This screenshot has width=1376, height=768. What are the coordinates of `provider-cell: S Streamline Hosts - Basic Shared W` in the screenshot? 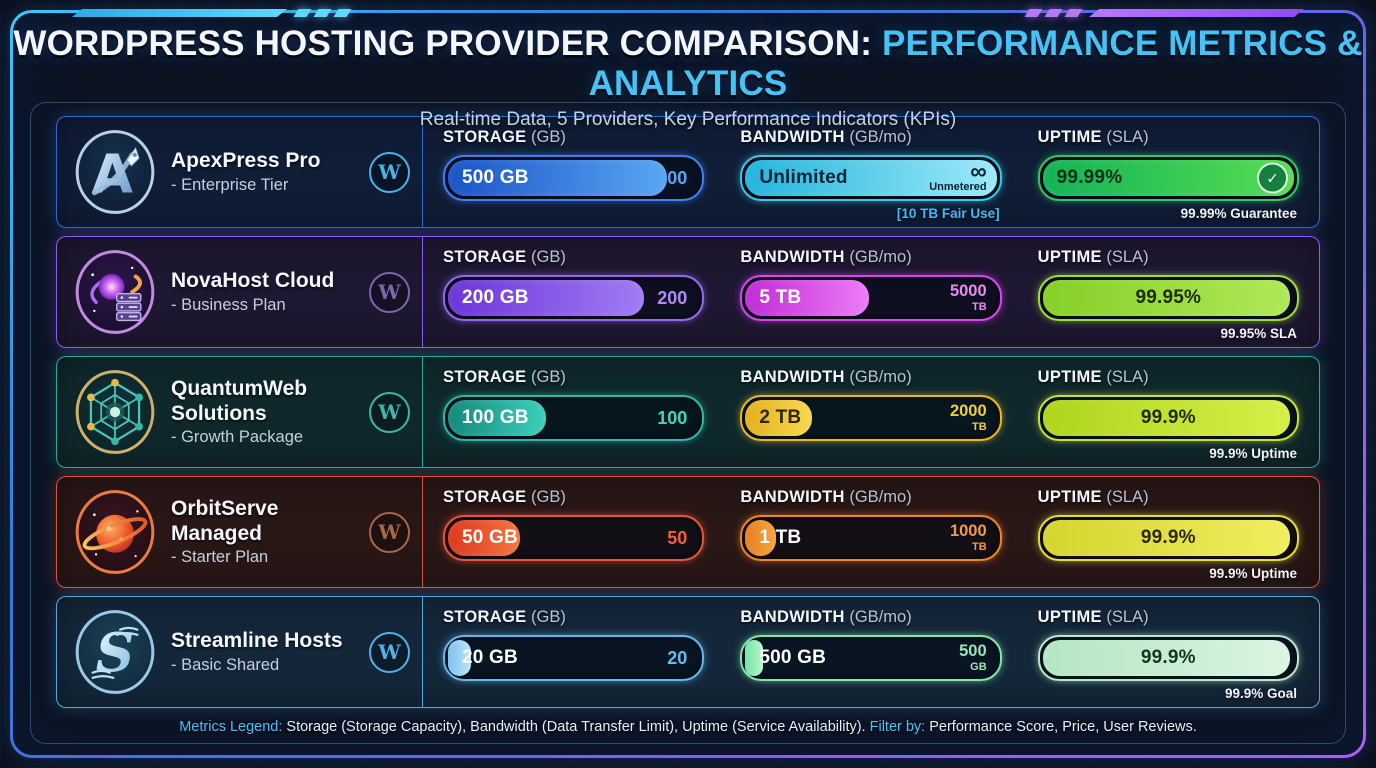 It's located at (240, 652).